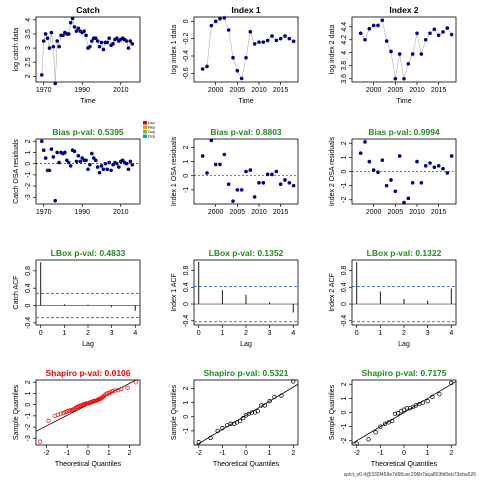  Describe the element at coordinates (293, 453) in the screenshot. I see `x-tick-label: 2` at that location.